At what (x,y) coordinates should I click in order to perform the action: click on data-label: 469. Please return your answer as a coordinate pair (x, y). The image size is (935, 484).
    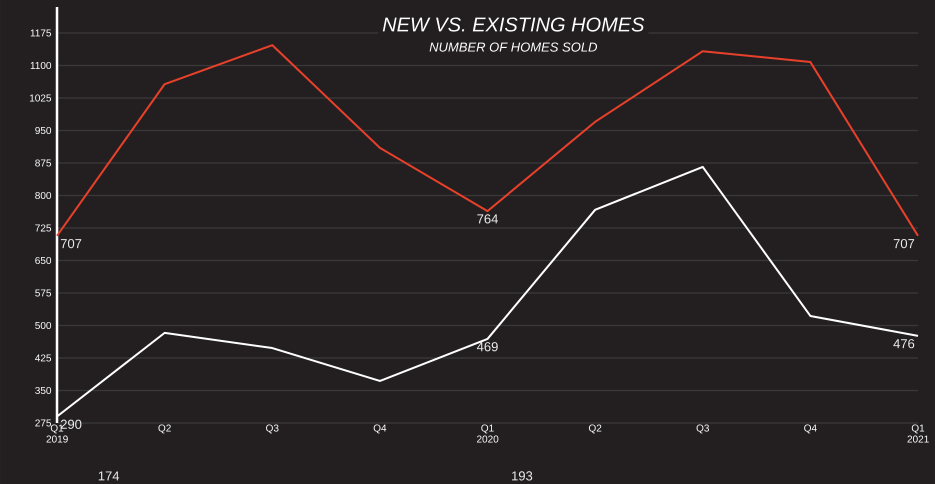
    Looking at the image, I should click on (487, 347).